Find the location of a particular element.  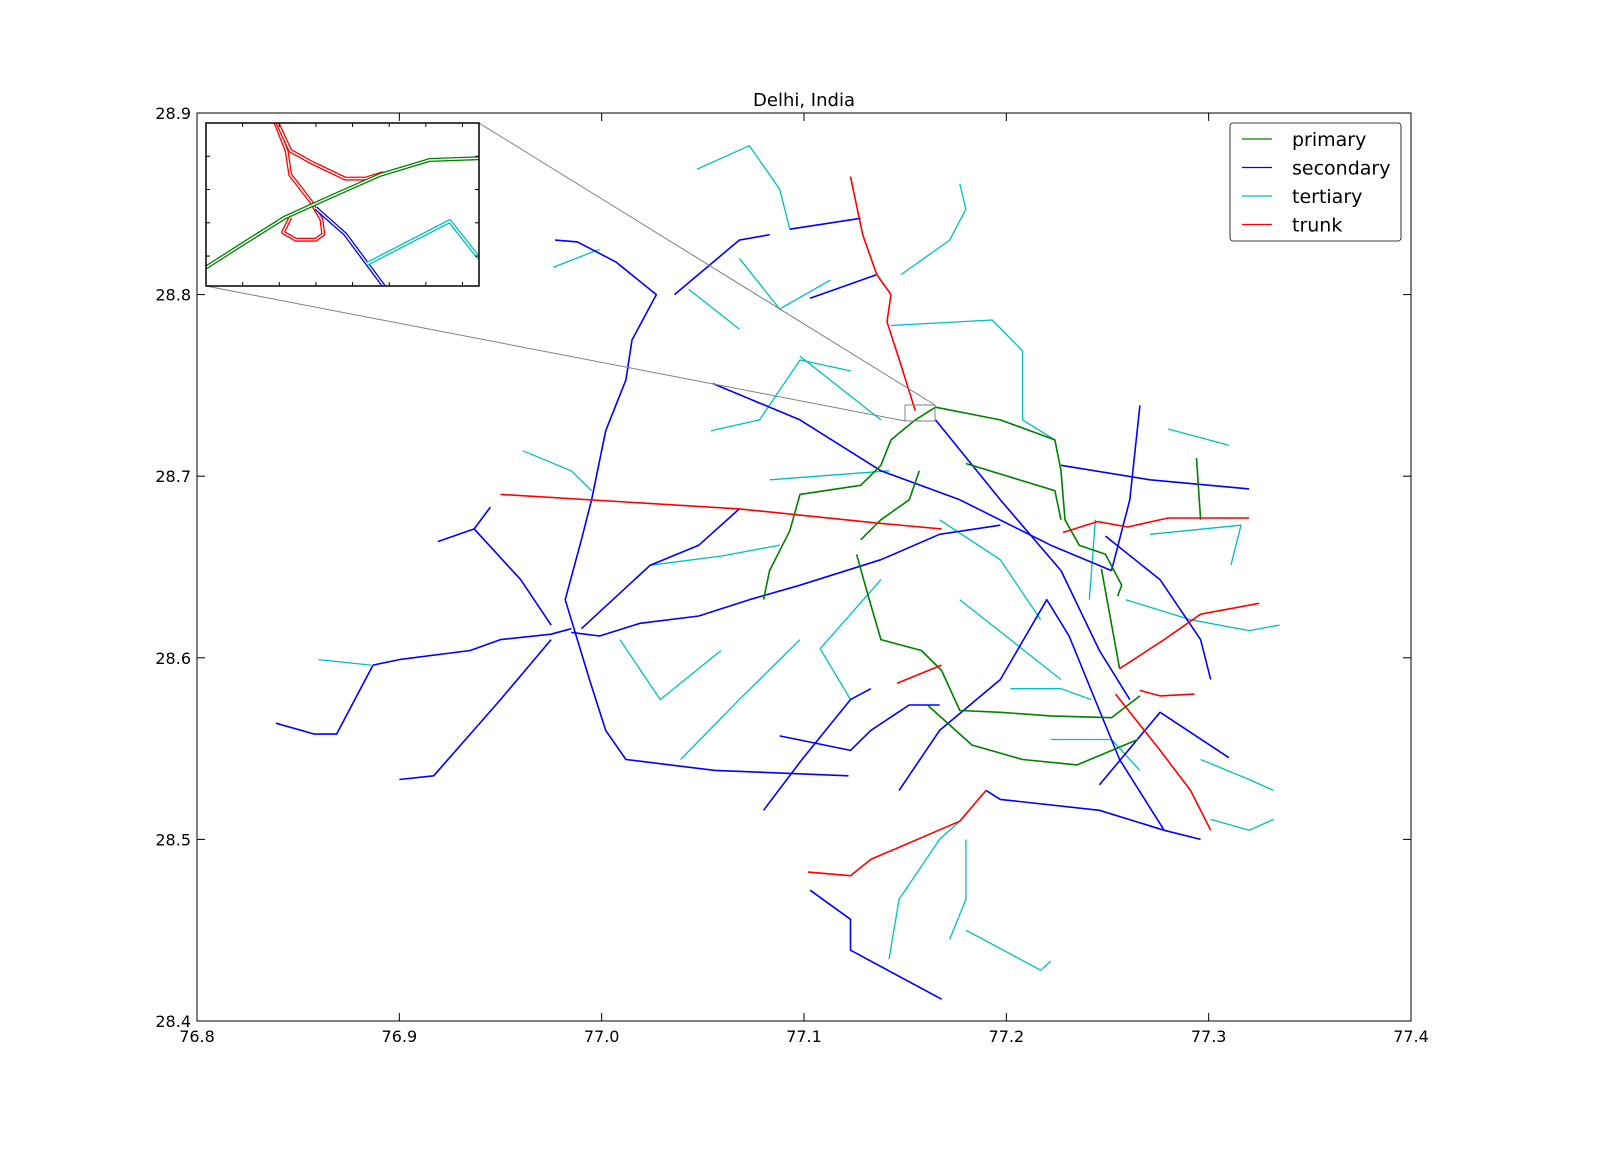

legend-item-secondary: secondary is located at coordinates (1316, 169).